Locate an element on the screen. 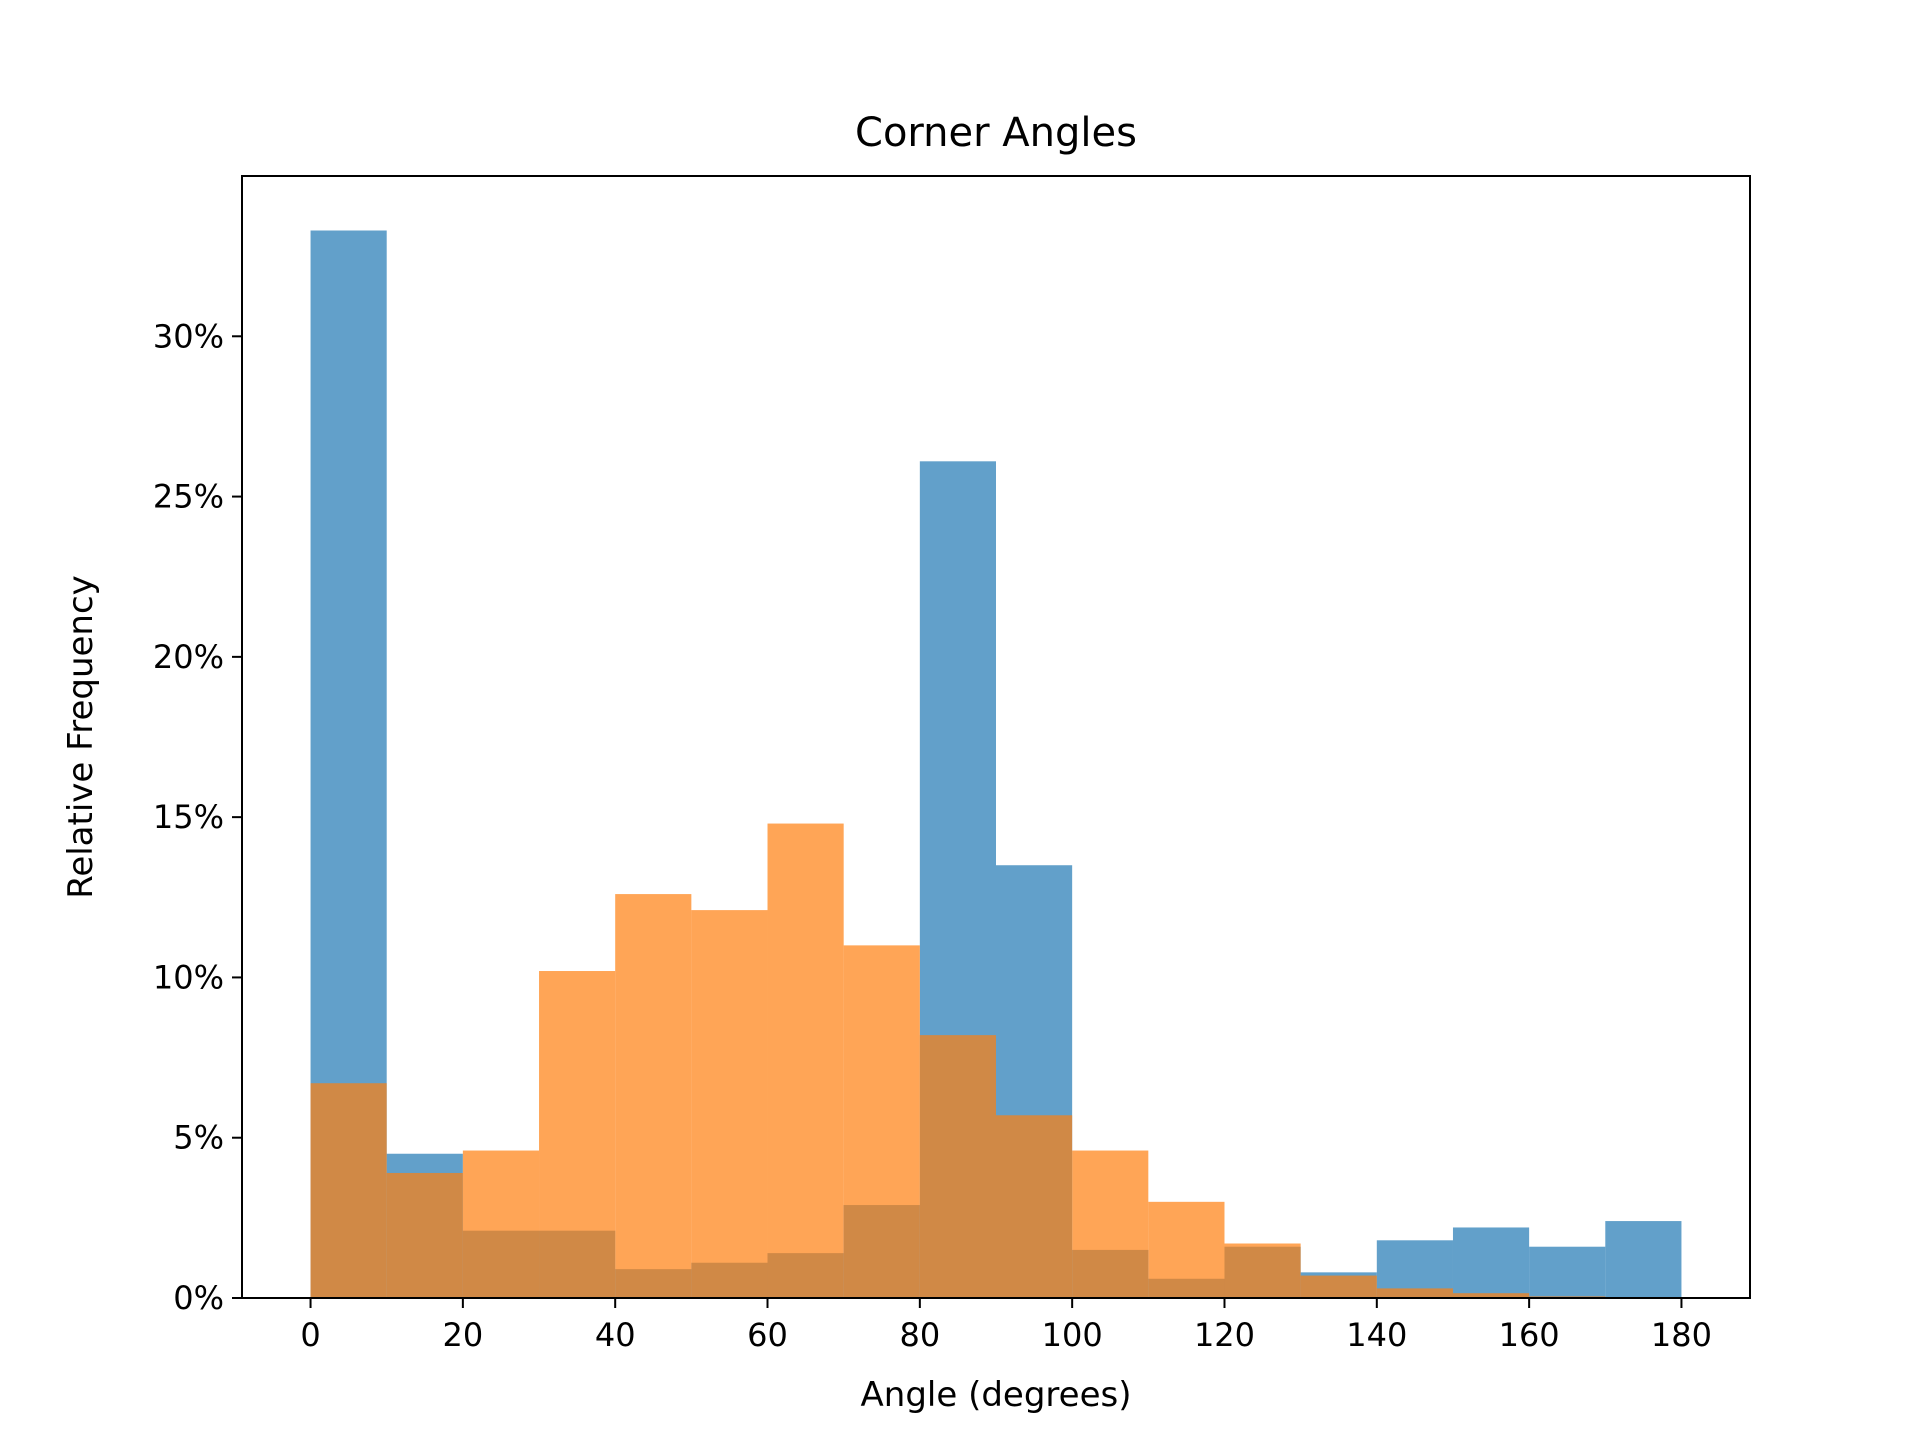 The image size is (1920, 1440). y-tick-label: 25% is located at coordinates (188, 497).